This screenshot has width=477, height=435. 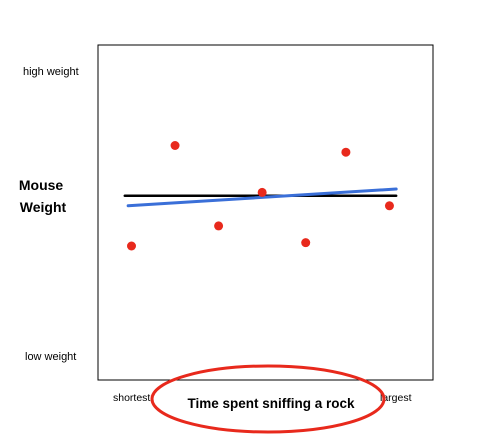 I want to click on x-axis-label: Time spent sniffing a rock, so click(x=271, y=403).